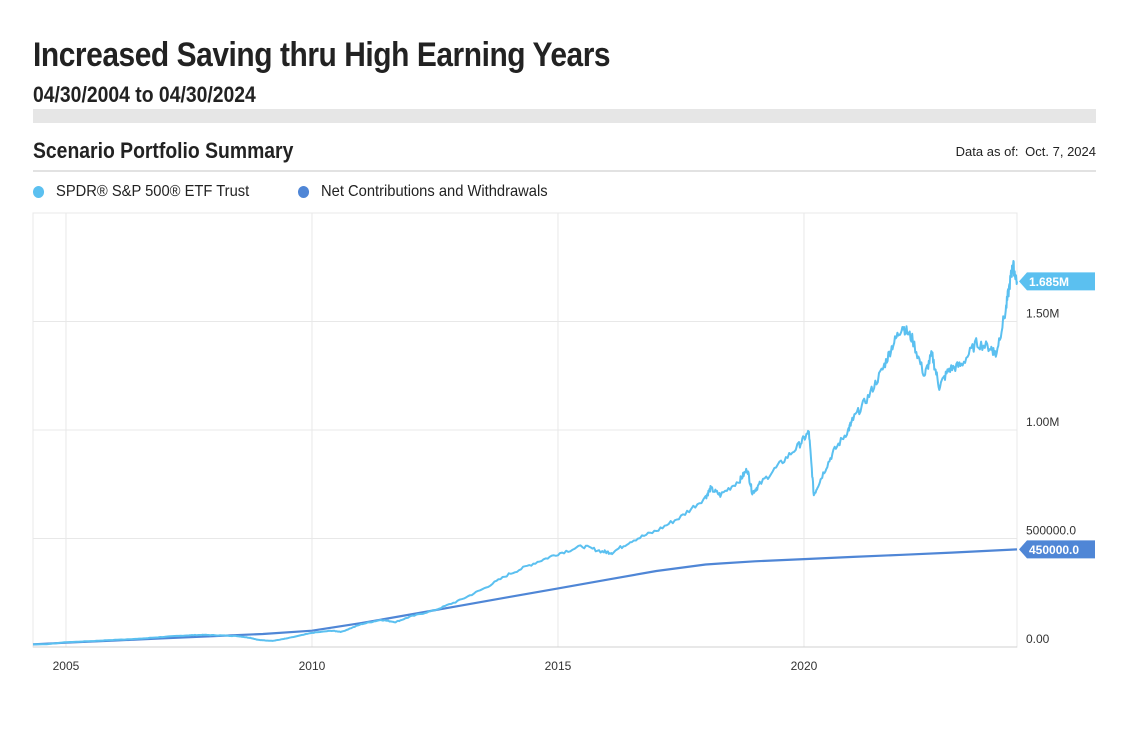  What do you see at coordinates (1049, 282) in the screenshot?
I see `spy-end-value-label: 1.685M` at bounding box center [1049, 282].